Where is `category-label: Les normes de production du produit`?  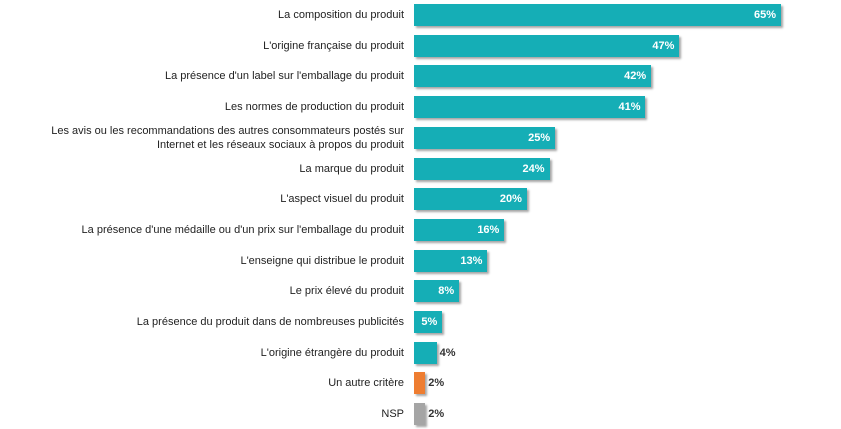 category-label: Les normes de production du produit is located at coordinates (314, 107).